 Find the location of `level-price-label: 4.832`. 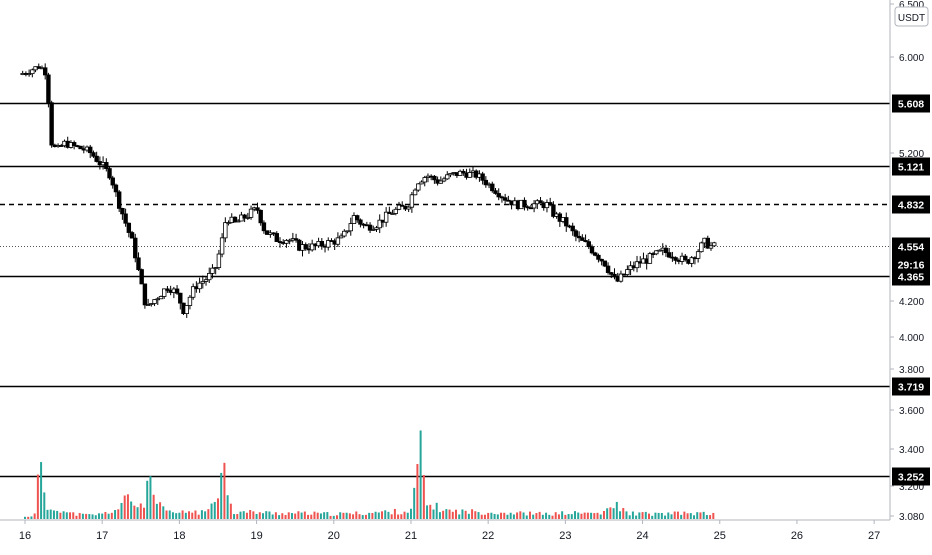

level-price-label: 4.832 is located at coordinates (911, 206).